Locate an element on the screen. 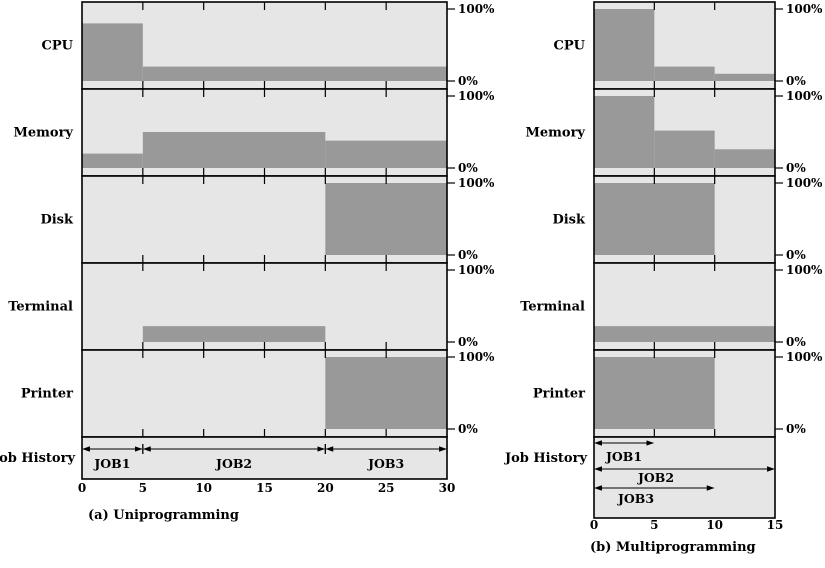 The width and height of the screenshot is (825, 568). panel-caption: (a) Uniprogramming is located at coordinates (163, 515).